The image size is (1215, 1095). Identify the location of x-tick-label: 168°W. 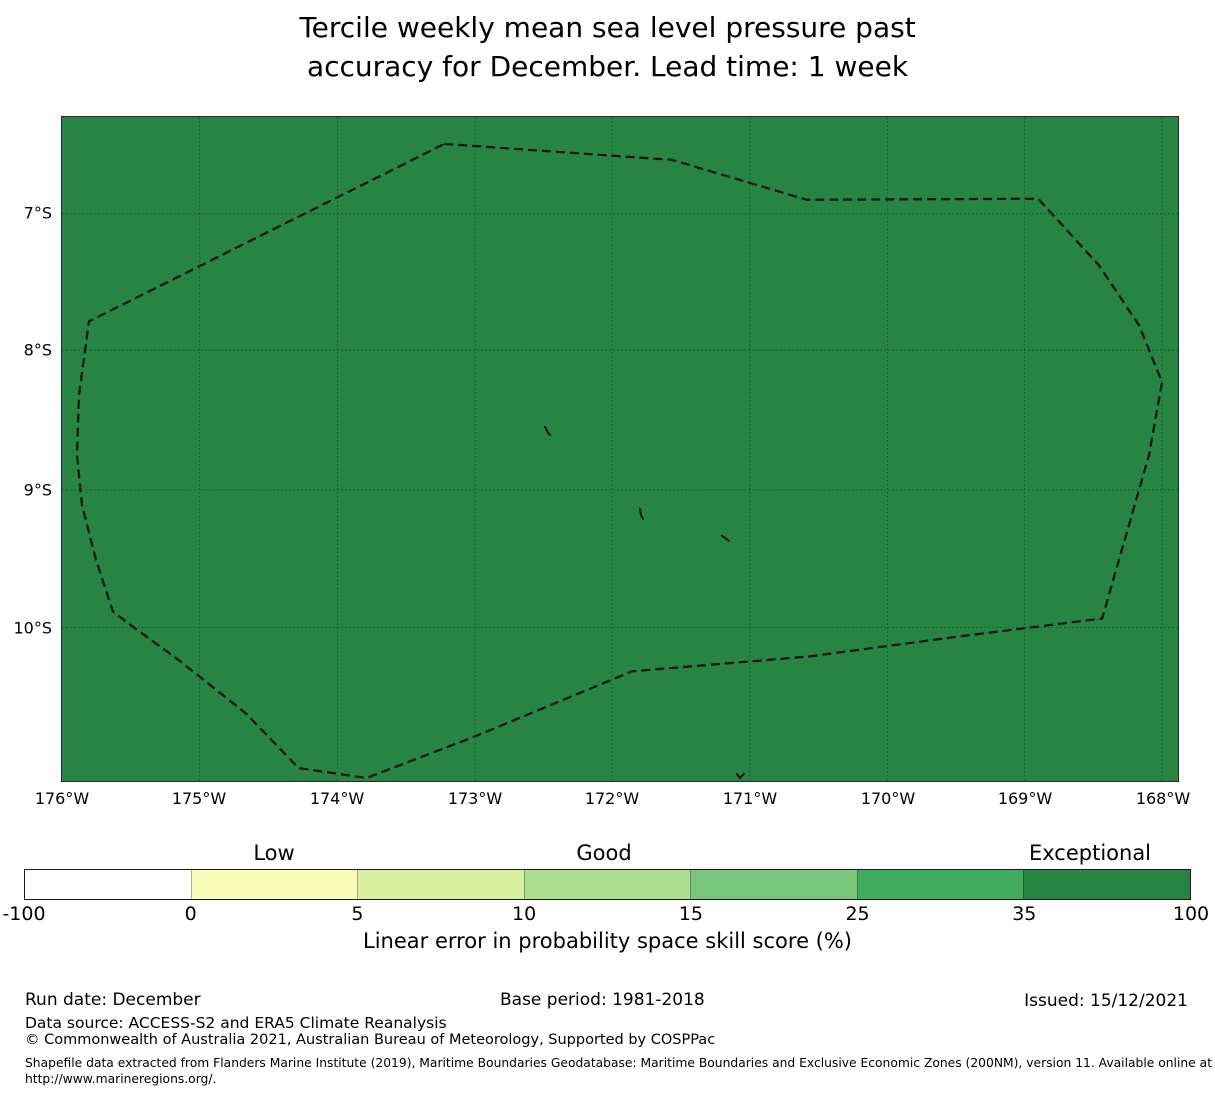
(1163, 798).